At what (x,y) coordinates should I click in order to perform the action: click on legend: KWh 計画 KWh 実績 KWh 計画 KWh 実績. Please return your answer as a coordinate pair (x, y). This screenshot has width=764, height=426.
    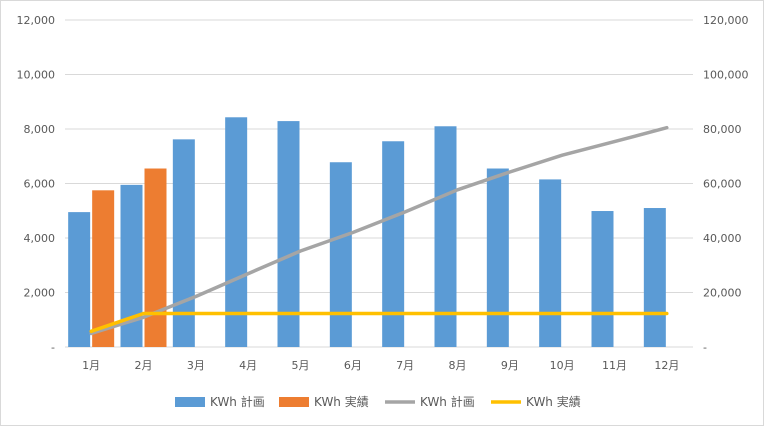
    Looking at the image, I should click on (378, 401).